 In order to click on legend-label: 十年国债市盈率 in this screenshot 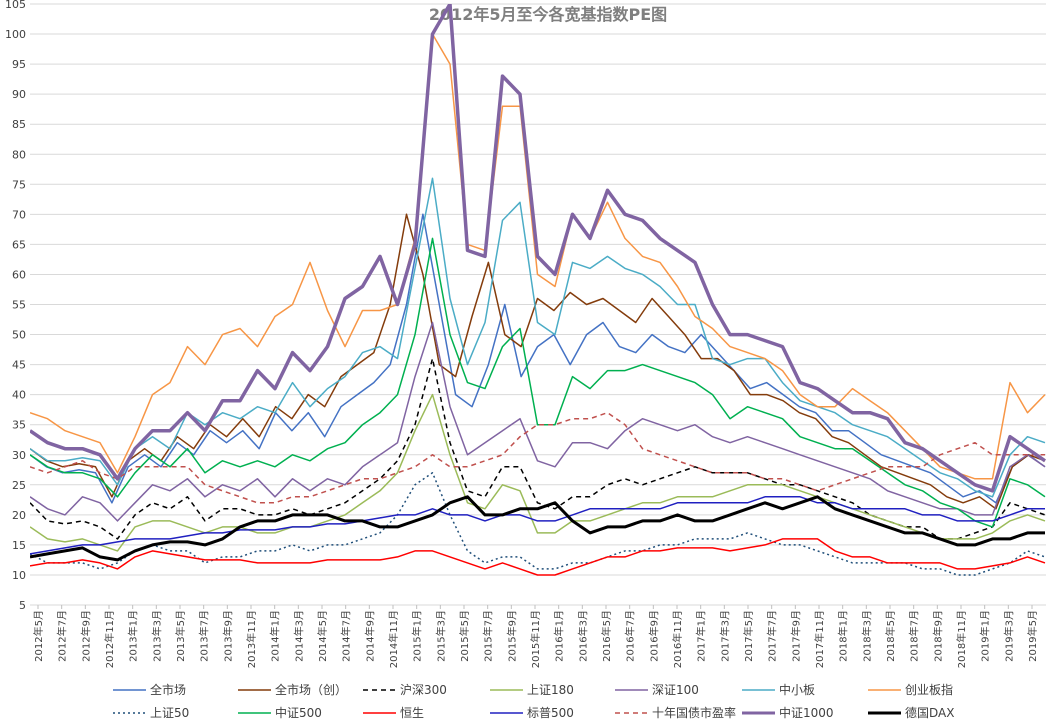, I will do `click(694, 712)`.